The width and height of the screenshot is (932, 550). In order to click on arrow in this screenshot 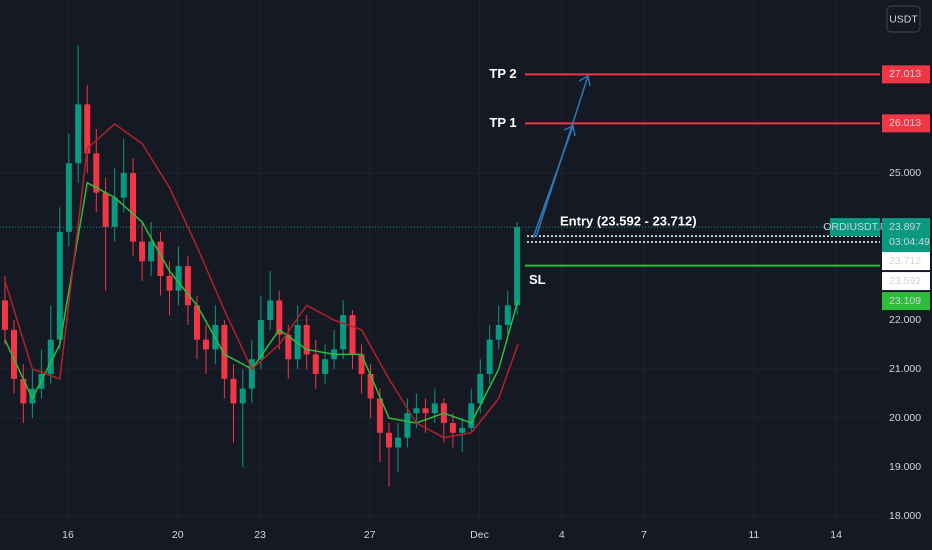, I will do `click(562, 156)`.